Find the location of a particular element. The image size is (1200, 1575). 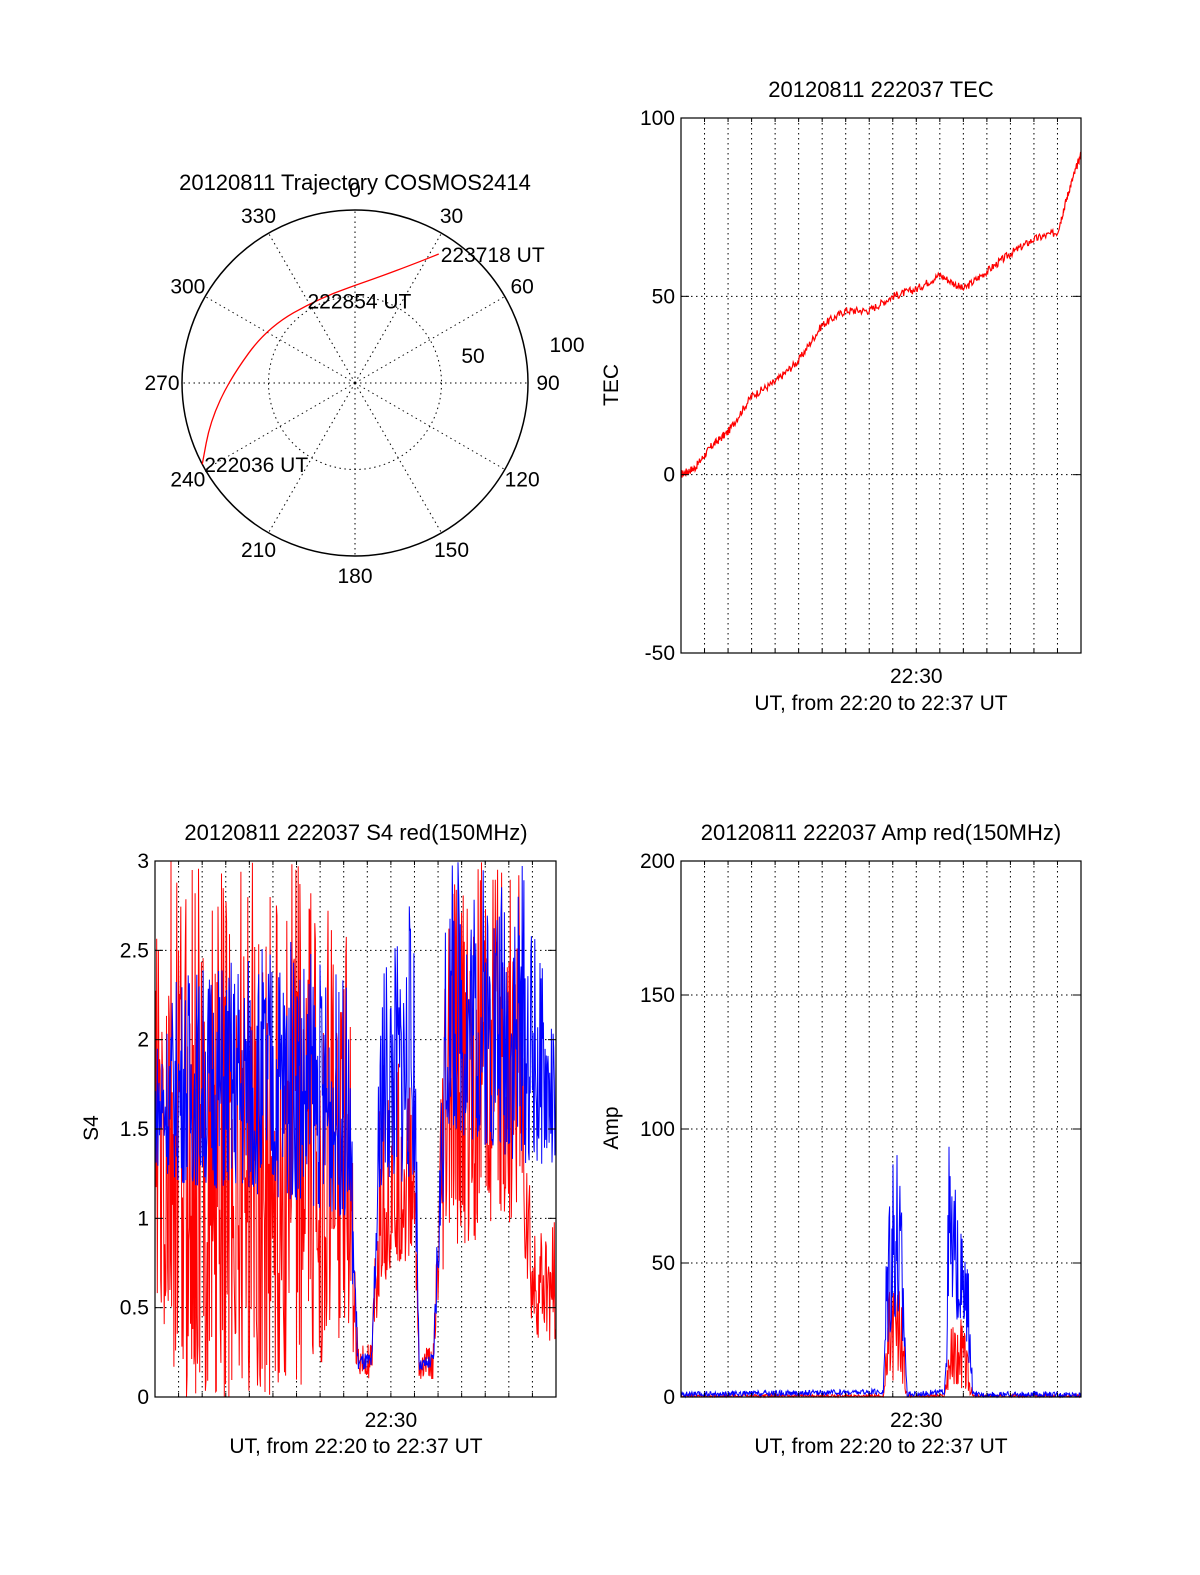

plot-frame is located at coordinates (881, 385).